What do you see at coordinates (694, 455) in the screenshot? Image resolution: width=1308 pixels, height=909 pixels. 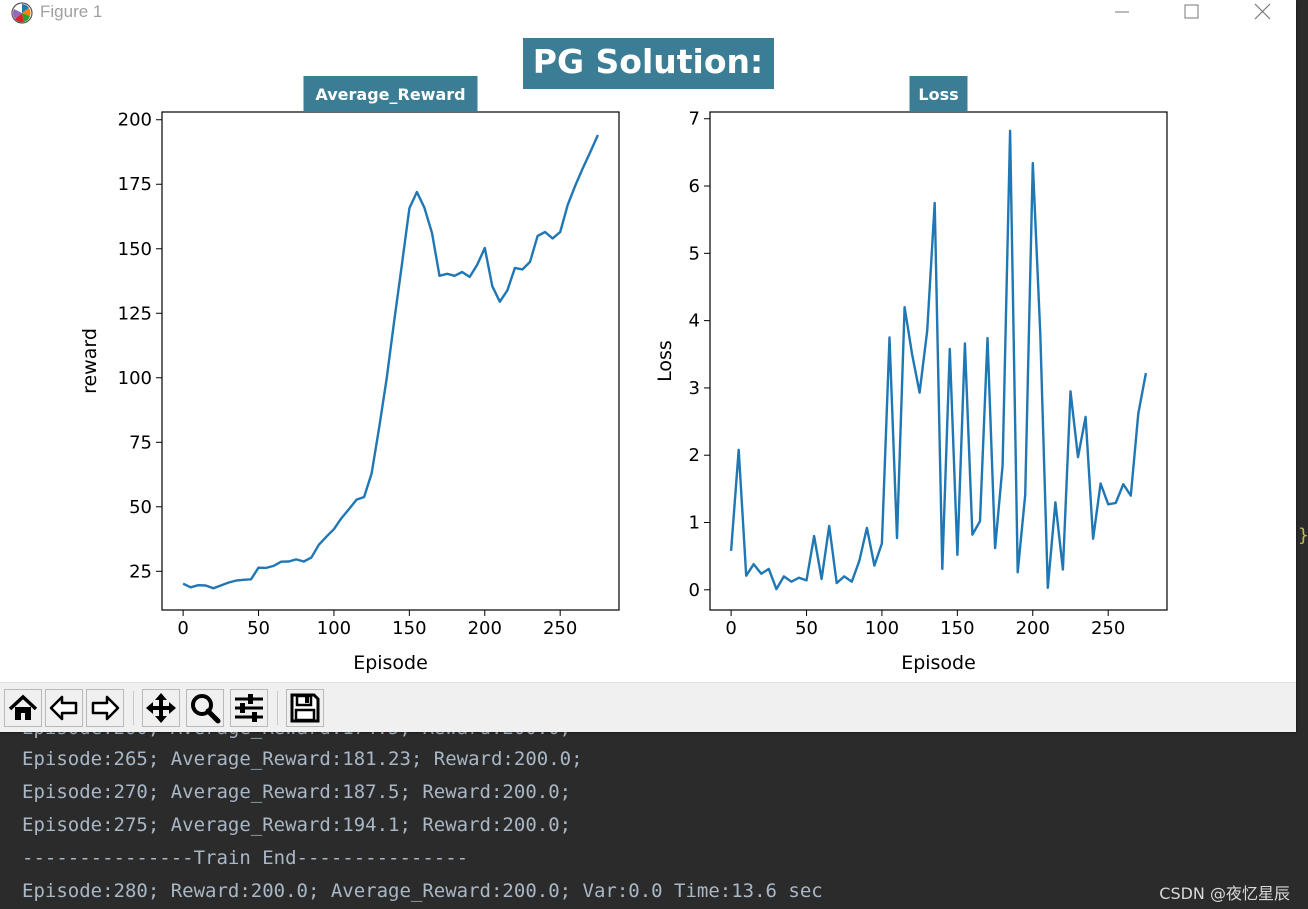 I see `y-tick-label: 2` at bounding box center [694, 455].